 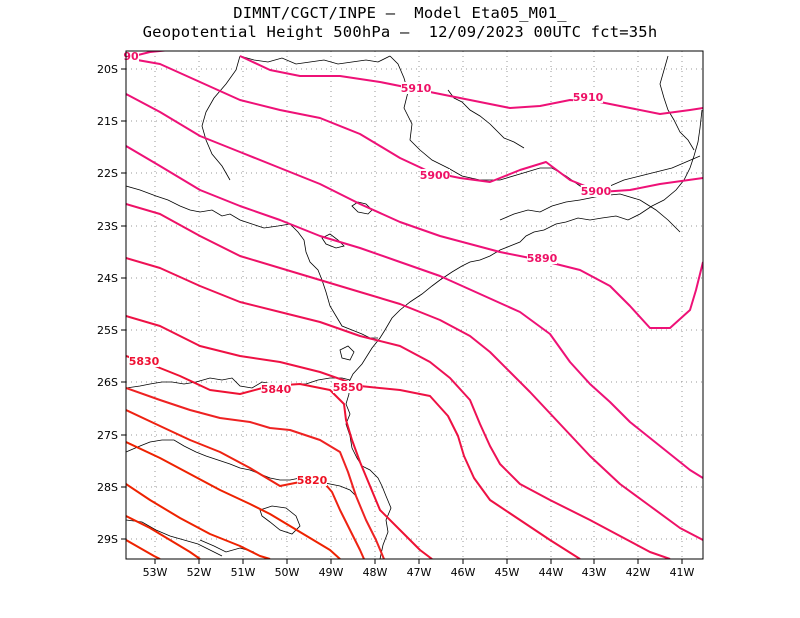 I want to click on contour-label: 5840, so click(x=276, y=389).